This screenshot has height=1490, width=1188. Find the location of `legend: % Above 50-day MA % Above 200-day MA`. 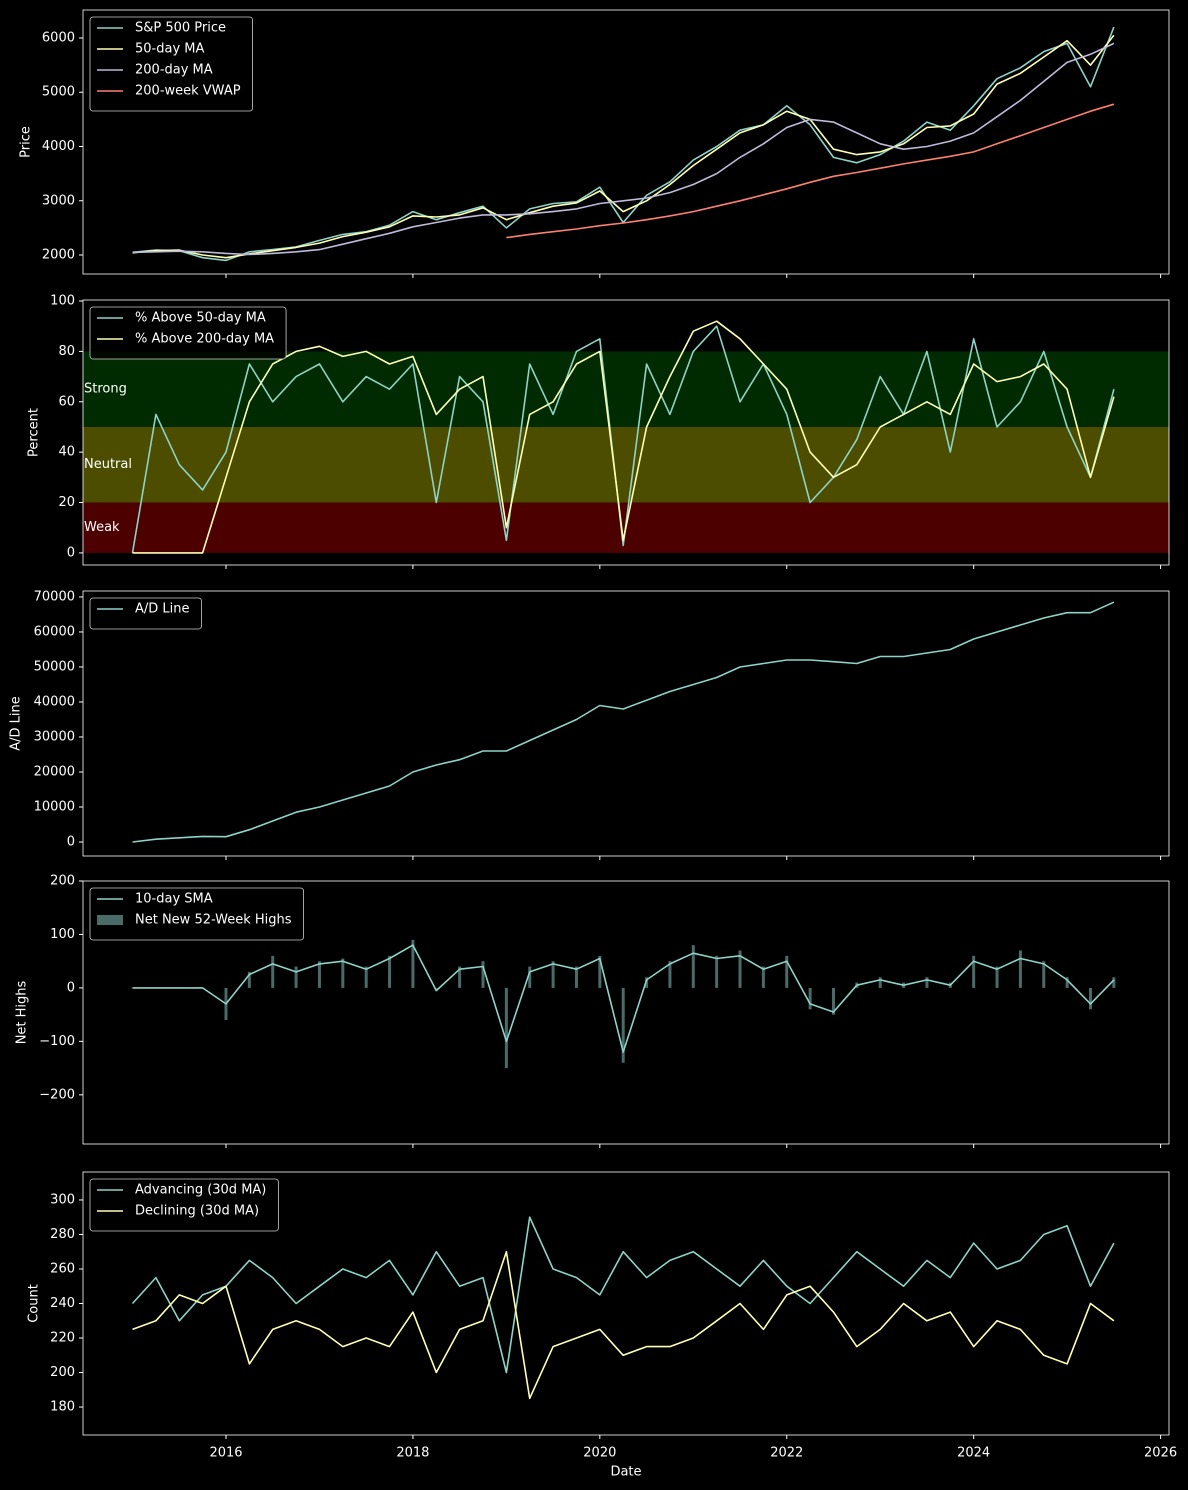

legend: % Above 50-day MA % Above 200-day MA is located at coordinates (188, 333).